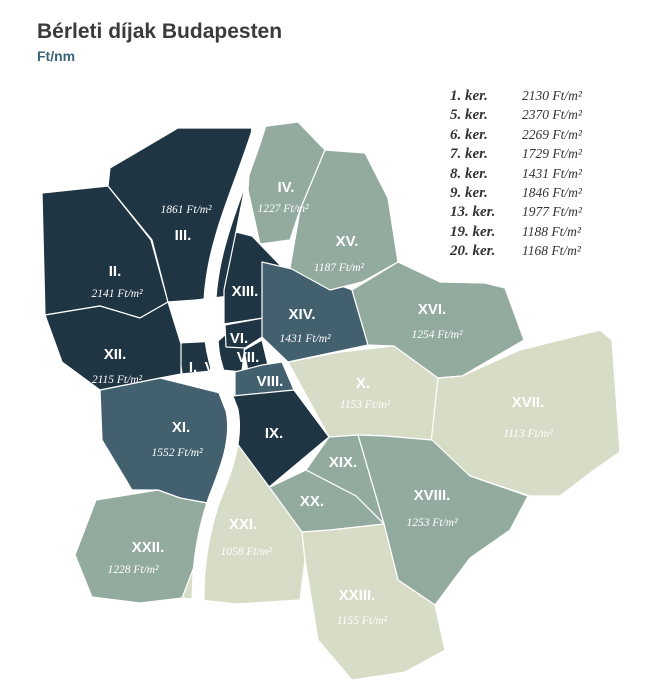 The height and width of the screenshot is (698, 666). Describe the element at coordinates (552, 154) in the screenshot. I see `legend-value: 1729 Ft/m²` at that location.